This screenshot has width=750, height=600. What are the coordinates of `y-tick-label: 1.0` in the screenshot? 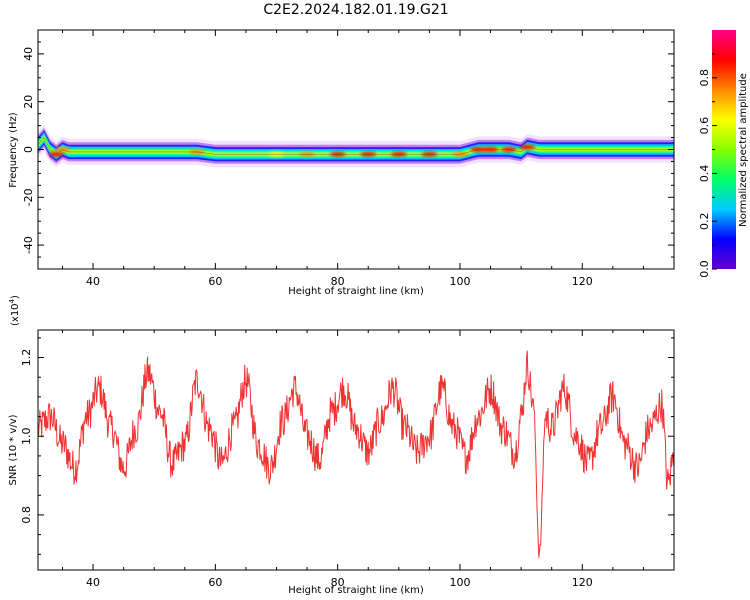 It's located at (26, 436).